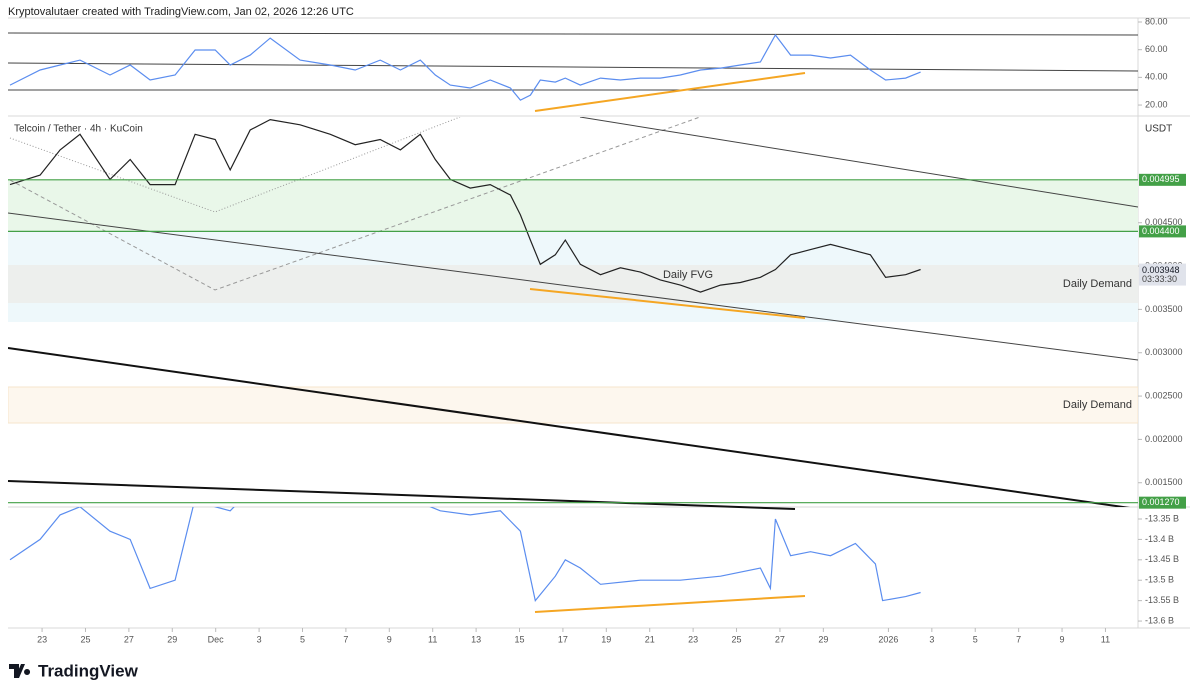 The image size is (1200, 695). Describe the element at coordinates (1159, 279) in the screenshot. I see `countdown-label: 03:33:30` at that location.